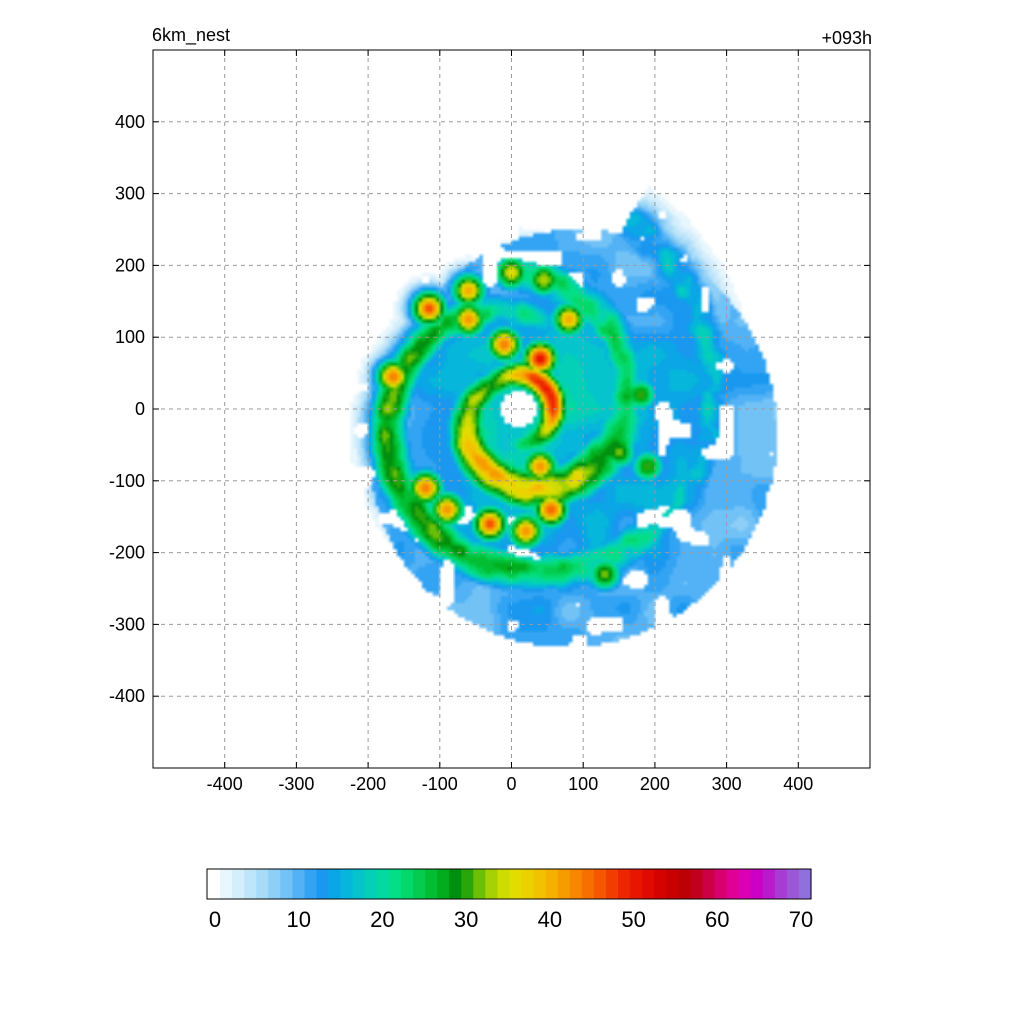 Image resolution: width=1024 pixels, height=1024 pixels. Describe the element at coordinates (633, 919) in the screenshot. I see `colorbar-tick-label: 50` at that location.